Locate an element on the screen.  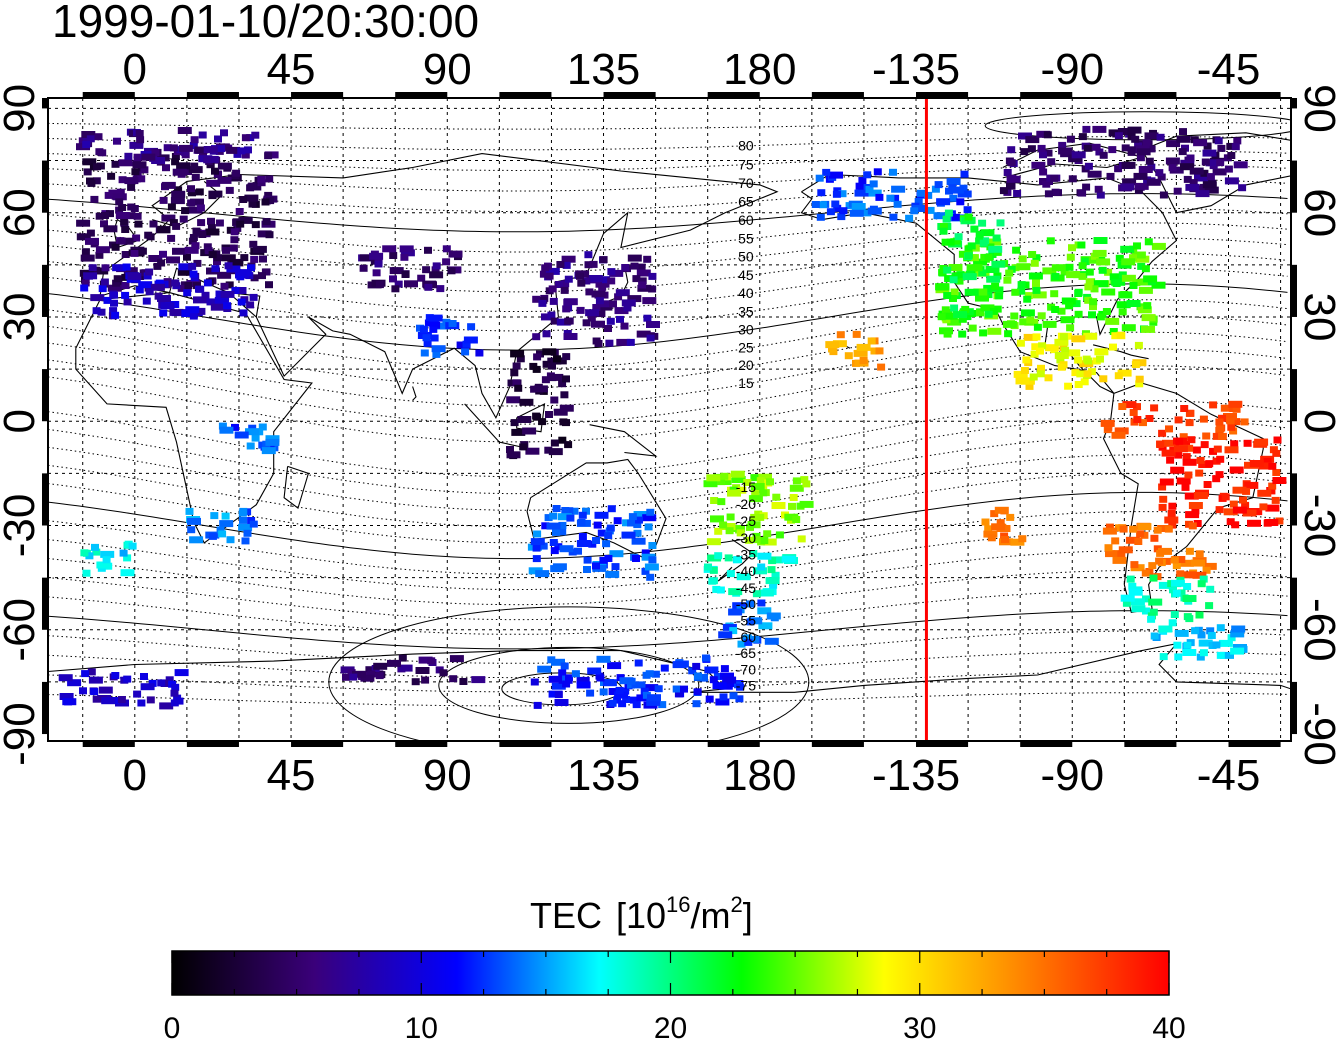
lat-tick-label: -30 is located at coordinates (1317, 526).